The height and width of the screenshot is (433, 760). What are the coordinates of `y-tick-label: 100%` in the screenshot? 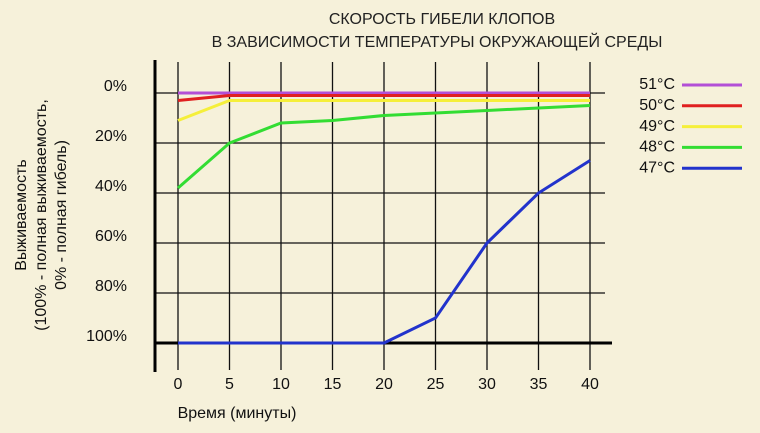 It's located at (106, 336).